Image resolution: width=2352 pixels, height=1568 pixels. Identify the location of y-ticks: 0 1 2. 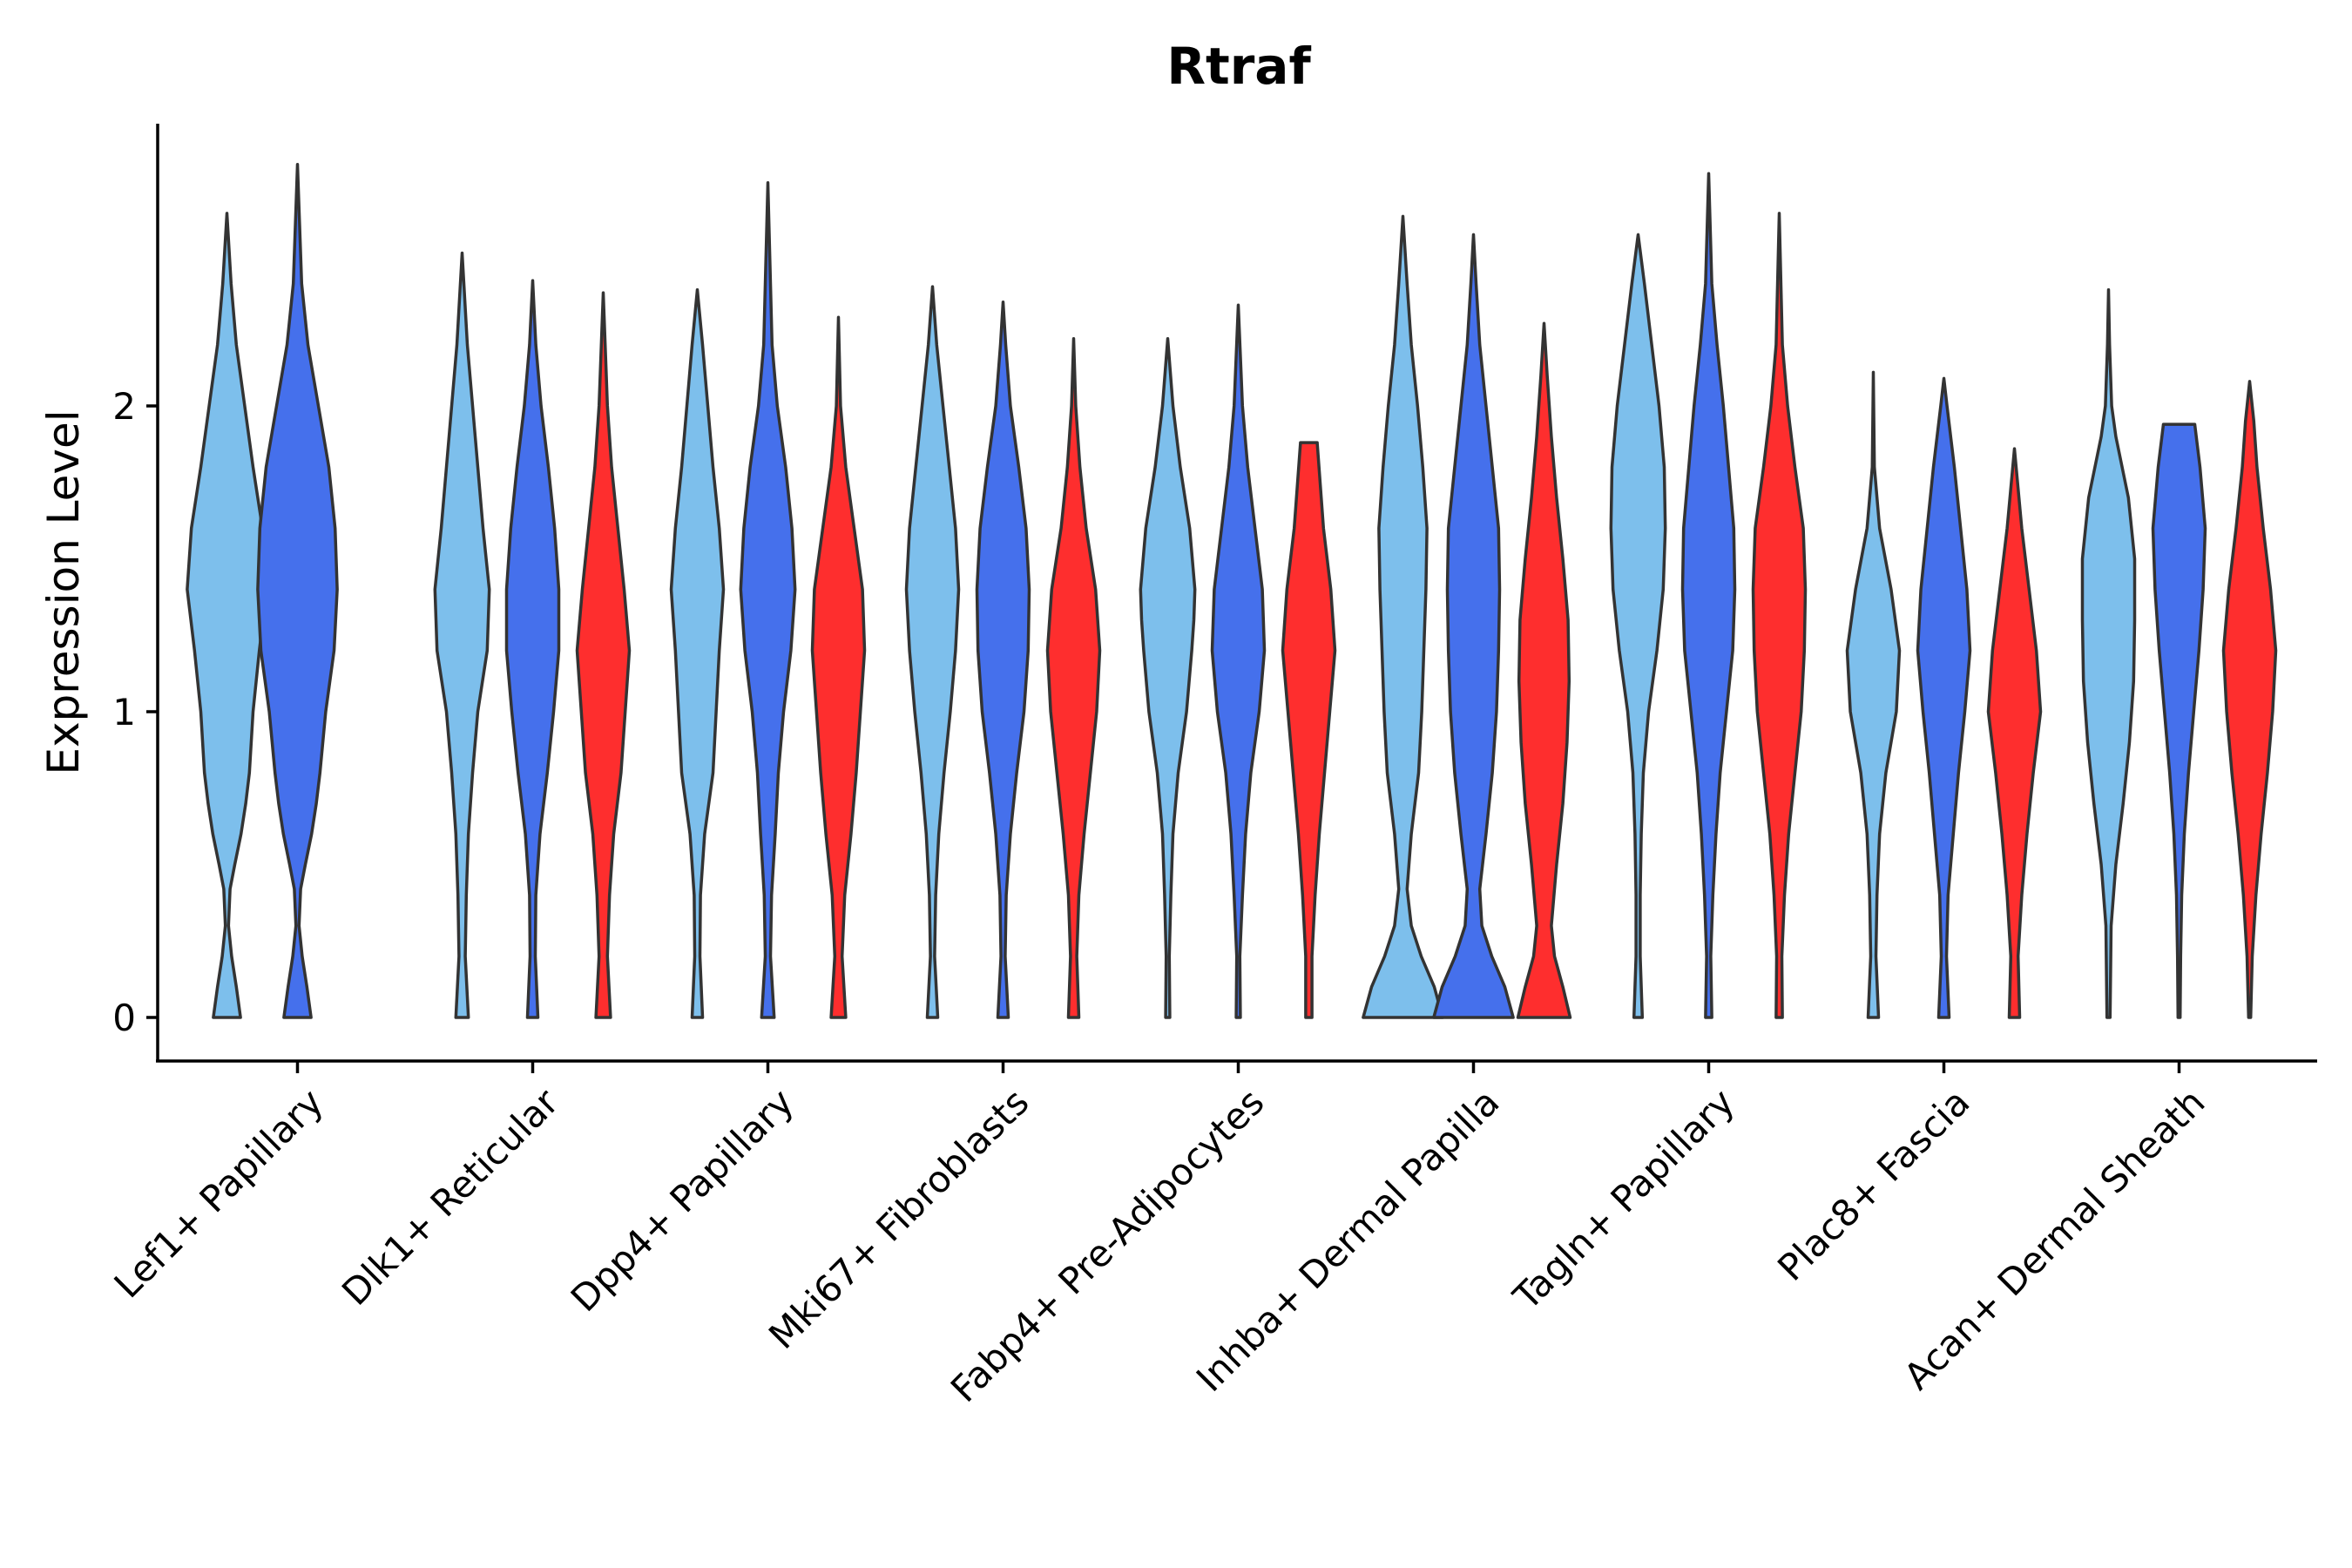
(135, 712).